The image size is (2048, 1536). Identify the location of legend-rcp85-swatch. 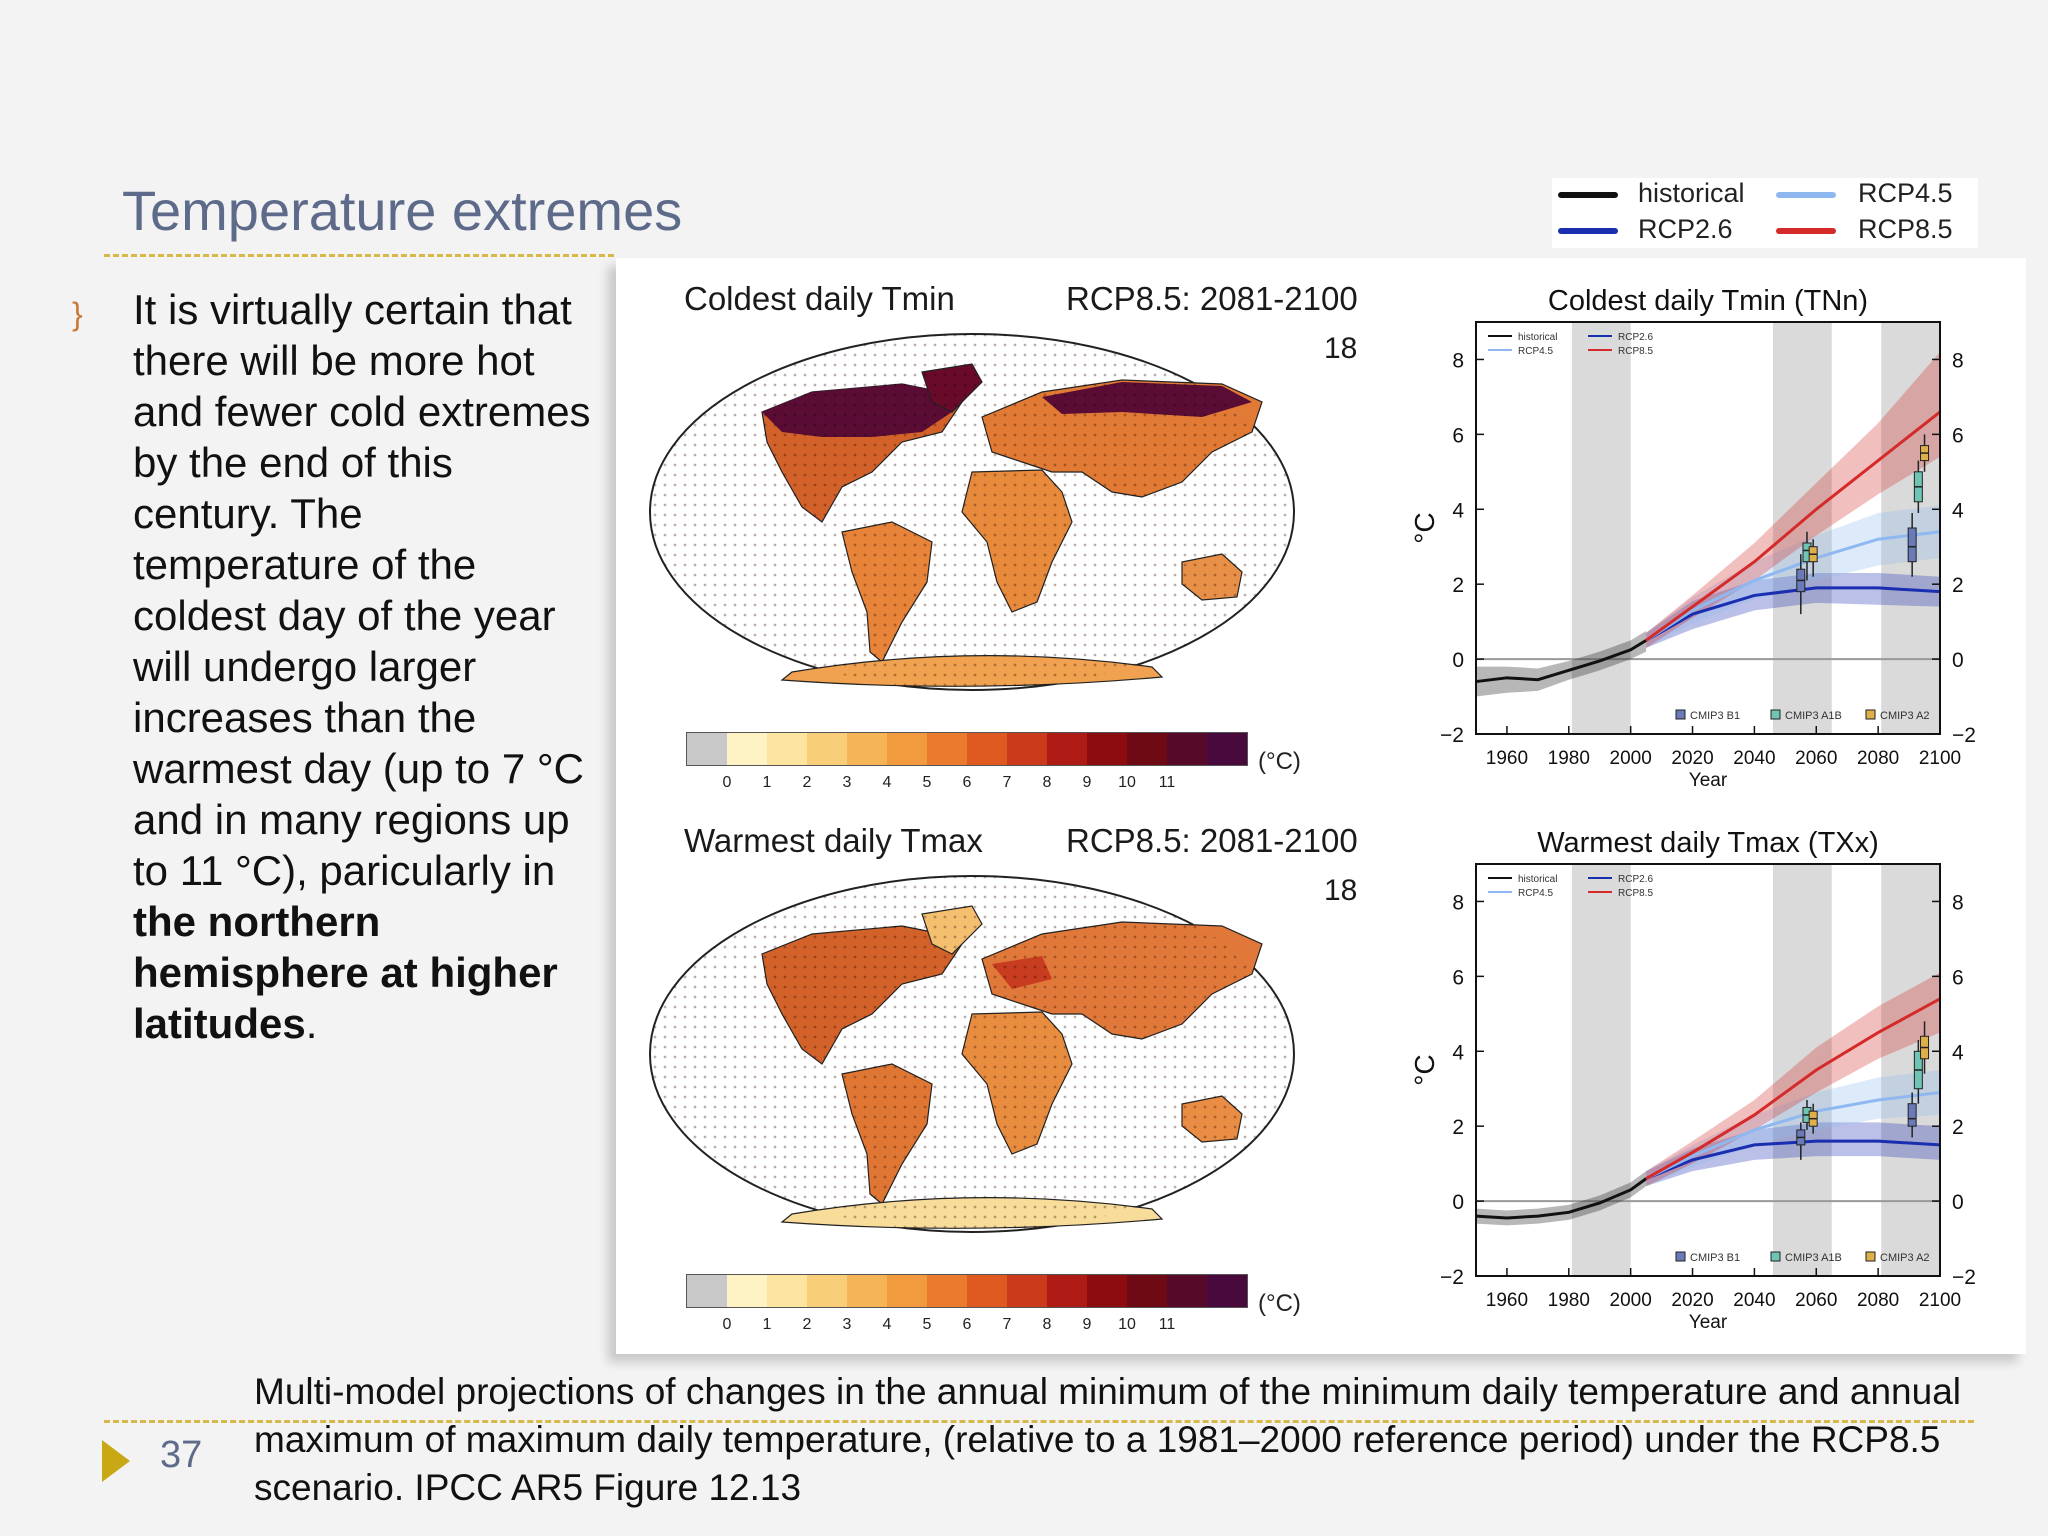
(1806, 231).